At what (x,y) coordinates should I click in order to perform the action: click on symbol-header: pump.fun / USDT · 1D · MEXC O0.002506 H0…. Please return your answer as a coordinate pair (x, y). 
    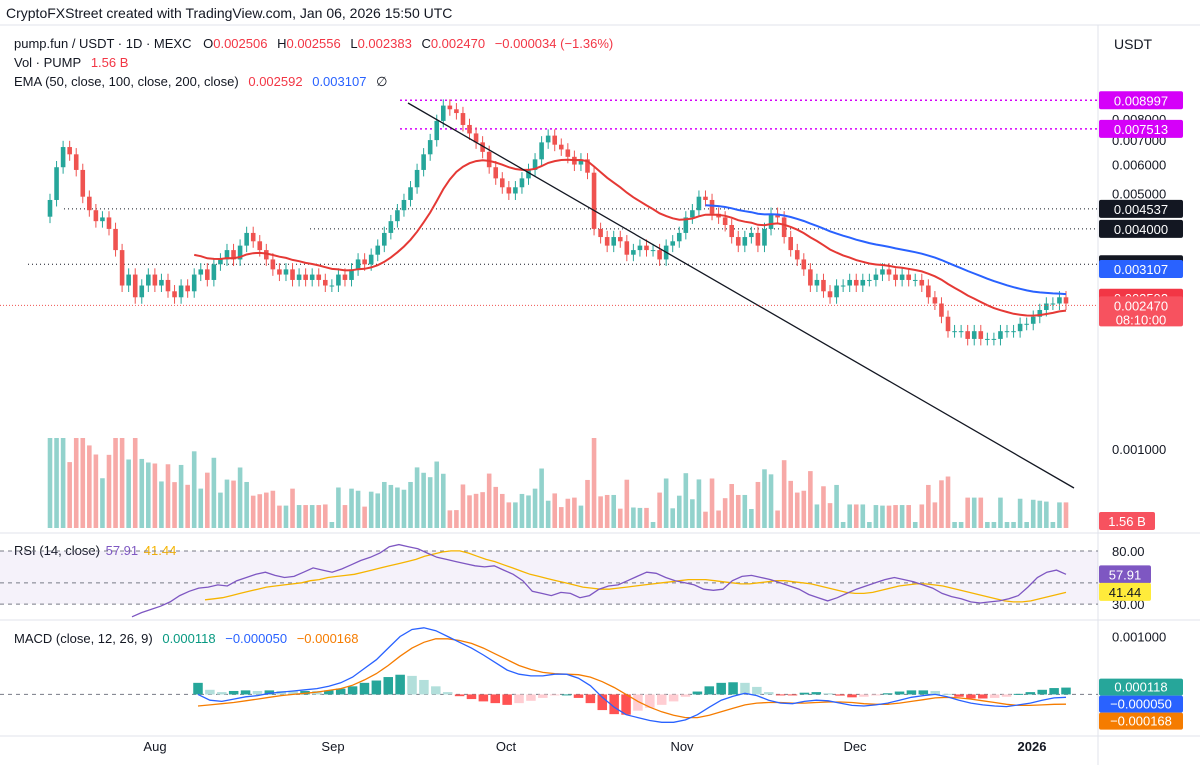
    Looking at the image, I should click on (314, 43).